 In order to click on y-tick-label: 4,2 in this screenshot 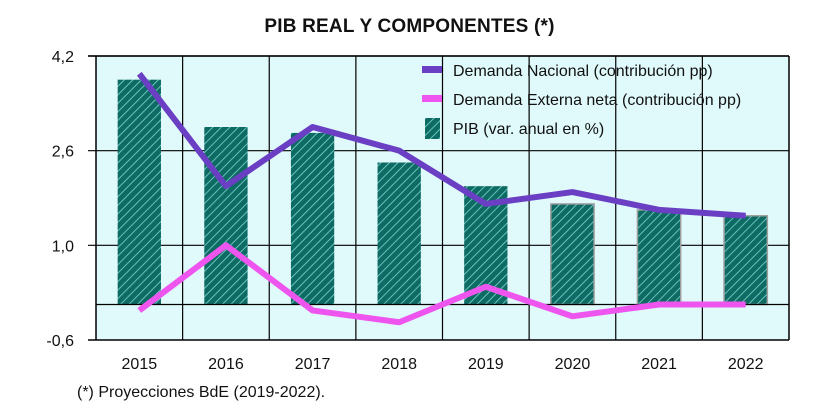, I will do `click(63, 57)`.